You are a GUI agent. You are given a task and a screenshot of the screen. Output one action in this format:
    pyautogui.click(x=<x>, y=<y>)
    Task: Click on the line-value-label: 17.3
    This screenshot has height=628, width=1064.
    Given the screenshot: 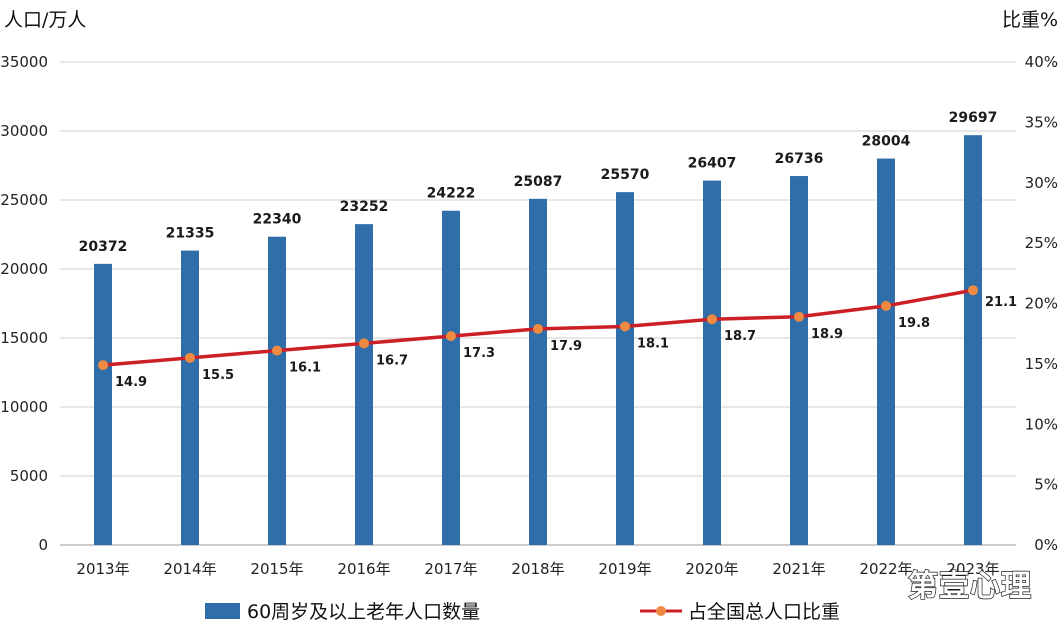 What is the action you would take?
    pyautogui.click(x=479, y=353)
    